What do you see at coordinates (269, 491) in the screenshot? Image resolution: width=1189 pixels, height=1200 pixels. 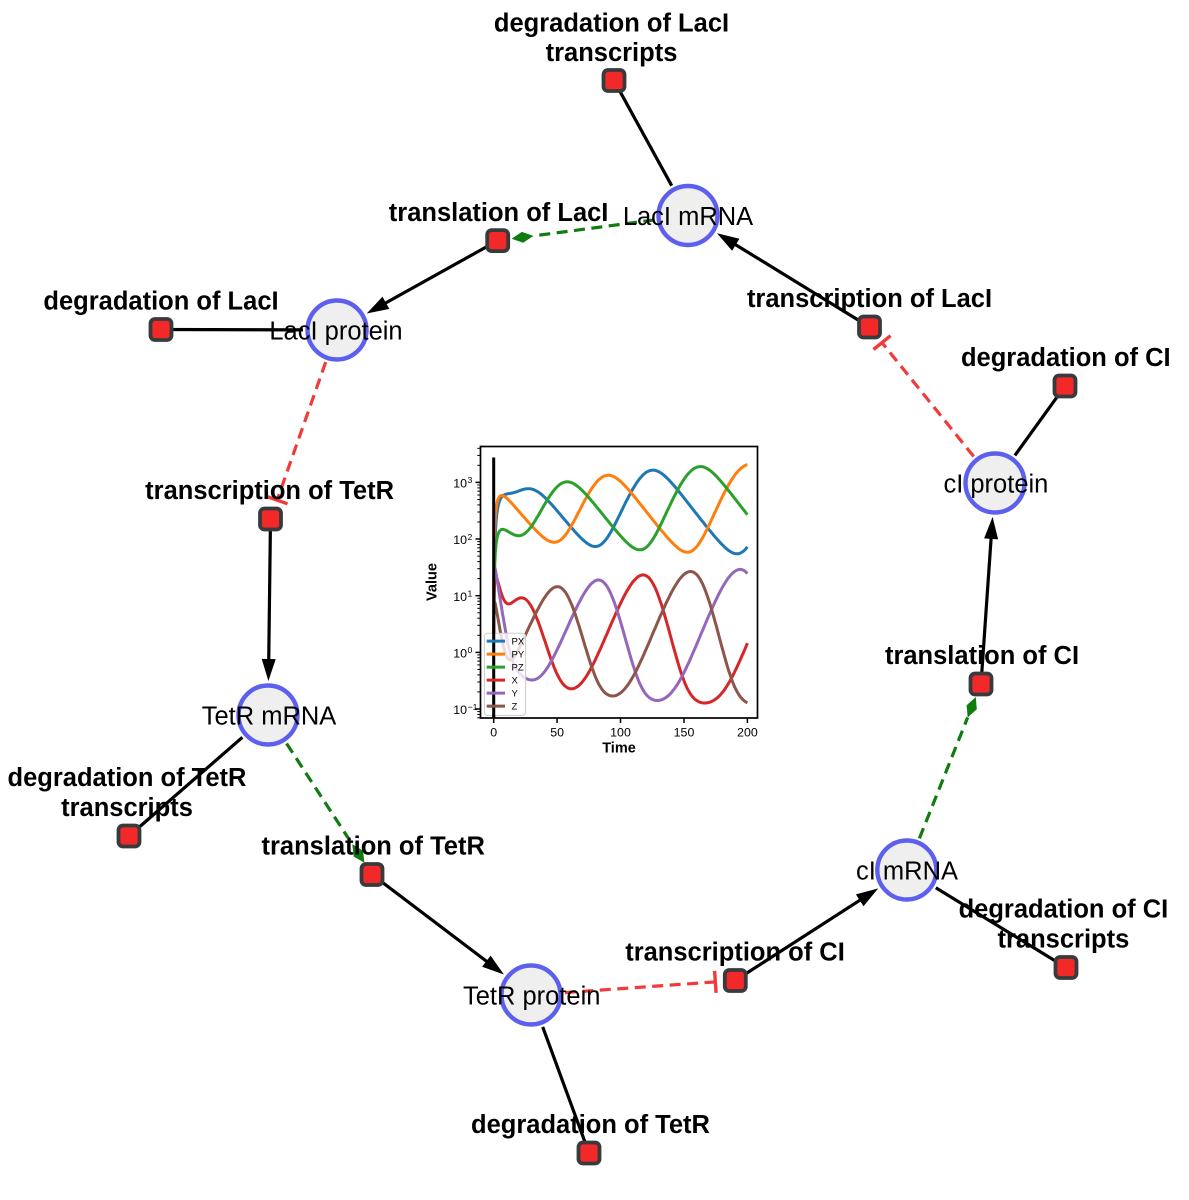 I see `svg-text: transcription of TetR` at bounding box center [269, 491].